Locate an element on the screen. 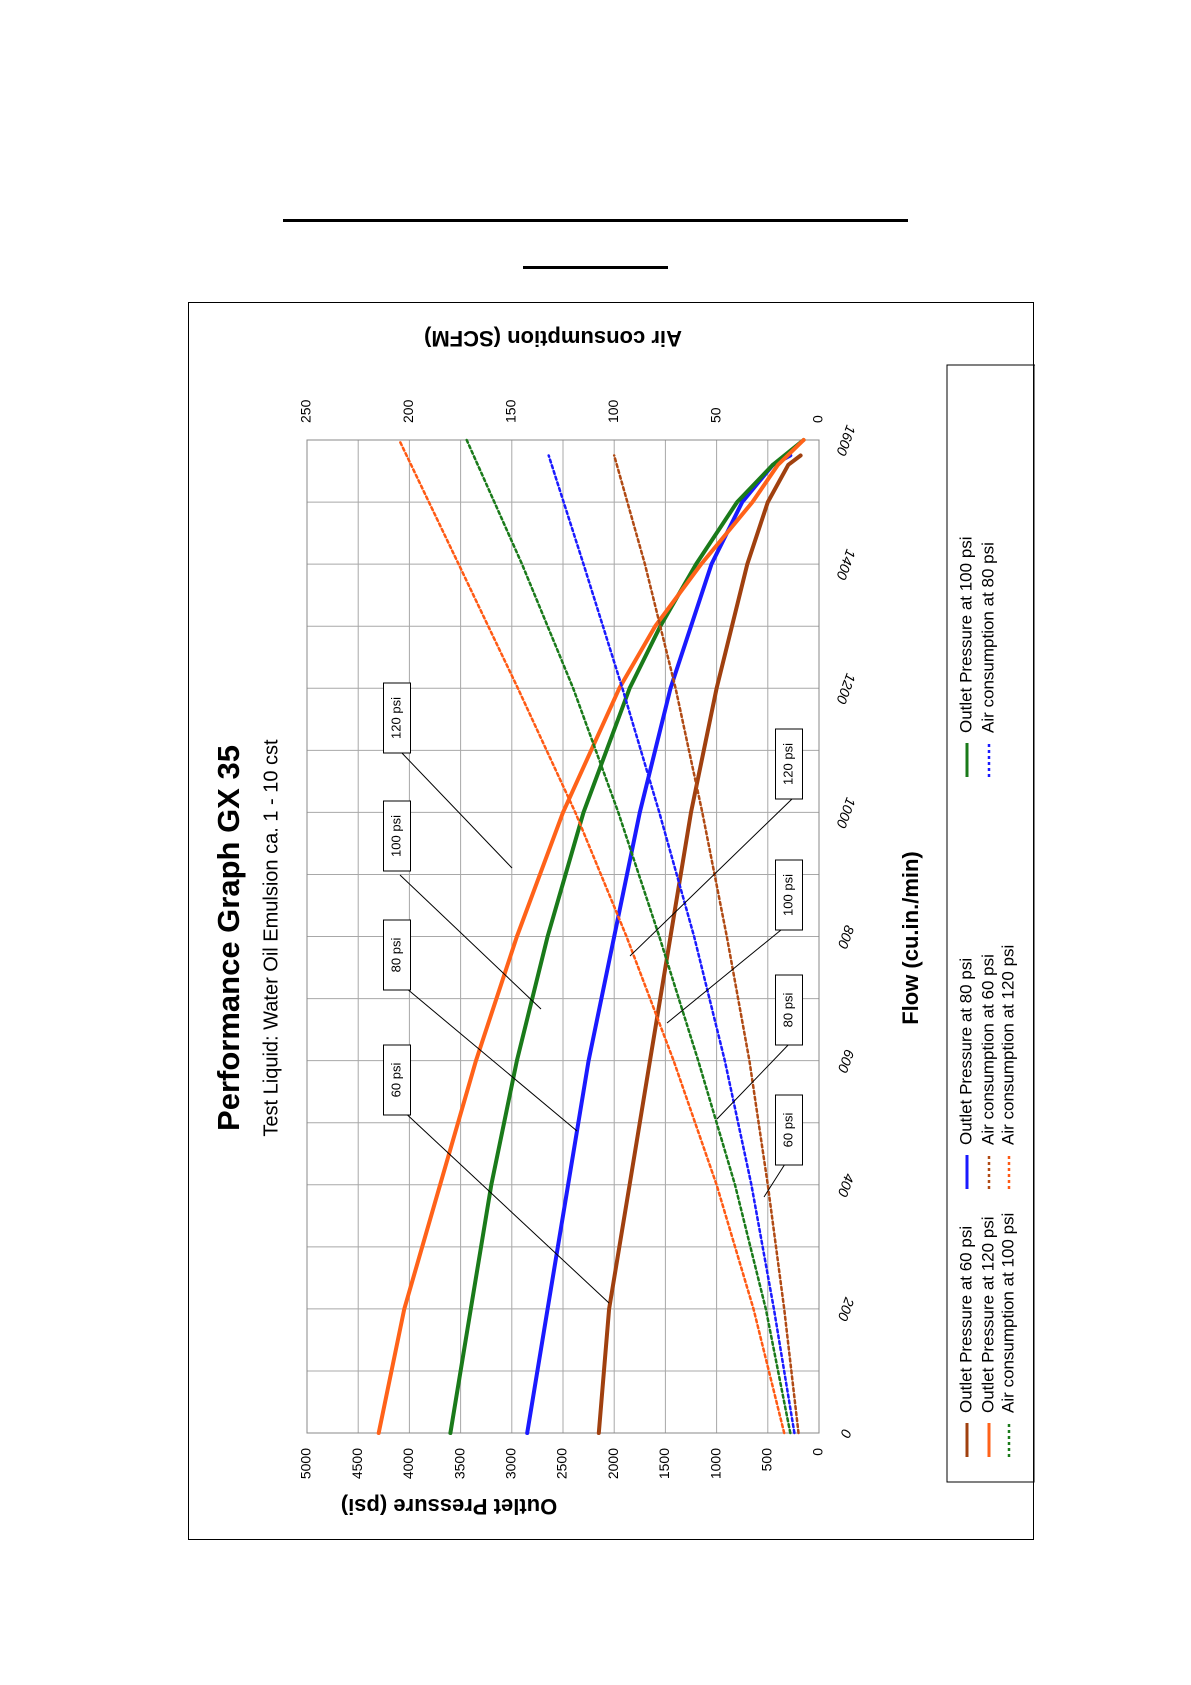  flow-tick-label: 1400 is located at coordinates (846, 564).